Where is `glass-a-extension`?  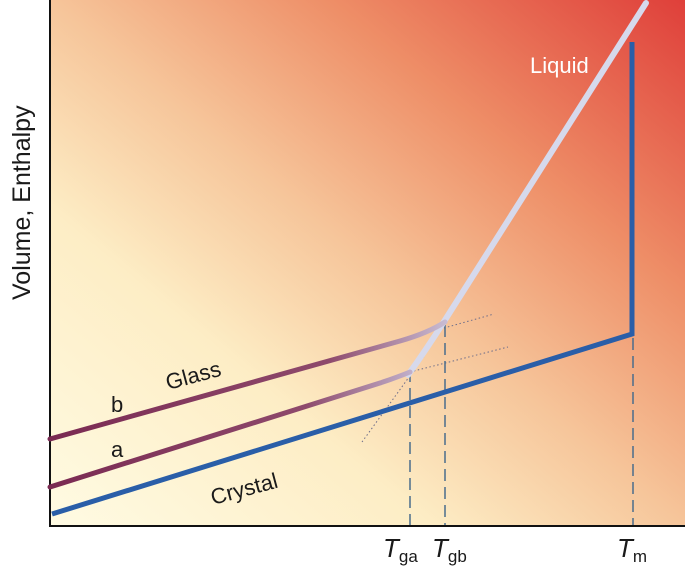
glass-a-extension is located at coordinates (459, 359).